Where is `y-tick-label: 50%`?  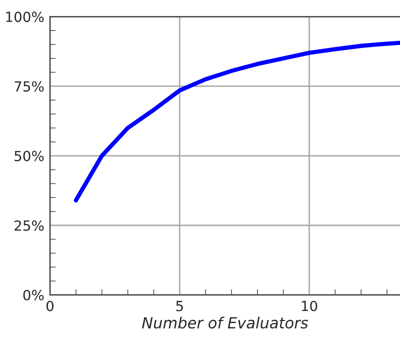
y-tick-label: 50% is located at coordinates (29, 156).